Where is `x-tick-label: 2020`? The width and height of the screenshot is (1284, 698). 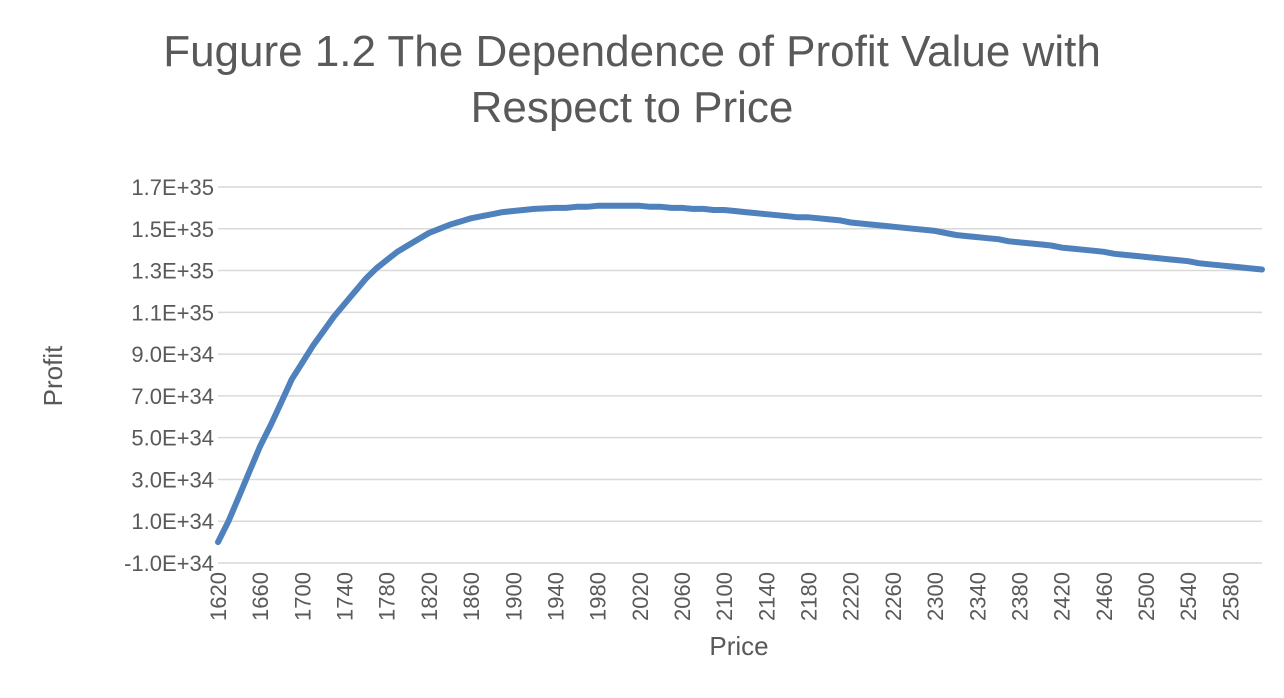
x-tick-label: 2020 is located at coordinates (640, 596).